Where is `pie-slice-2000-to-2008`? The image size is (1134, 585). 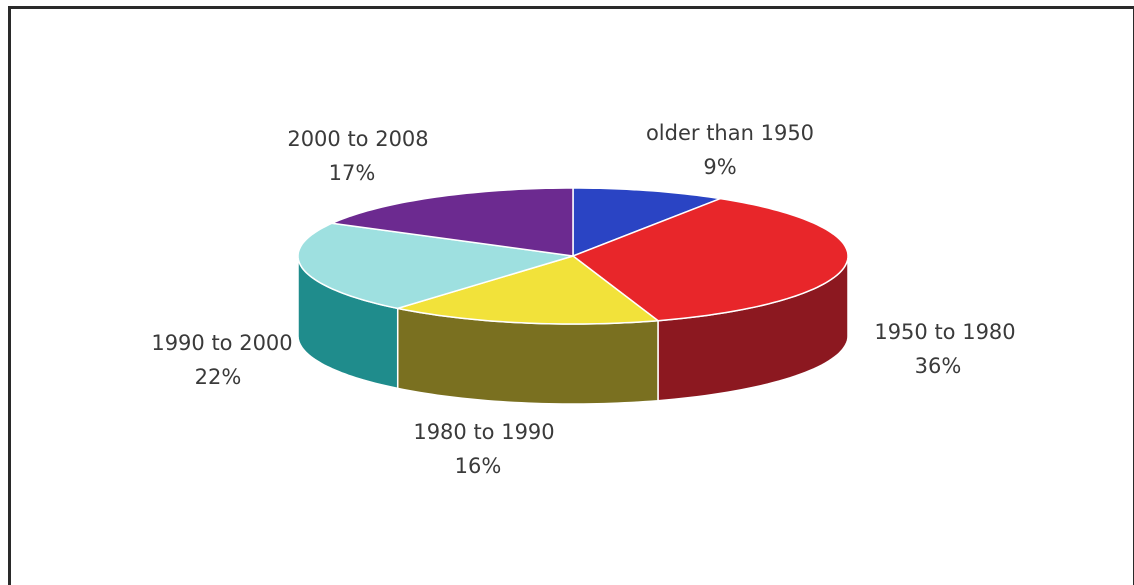 pie-slice-2000-to-2008 is located at coordinates (451, 222).